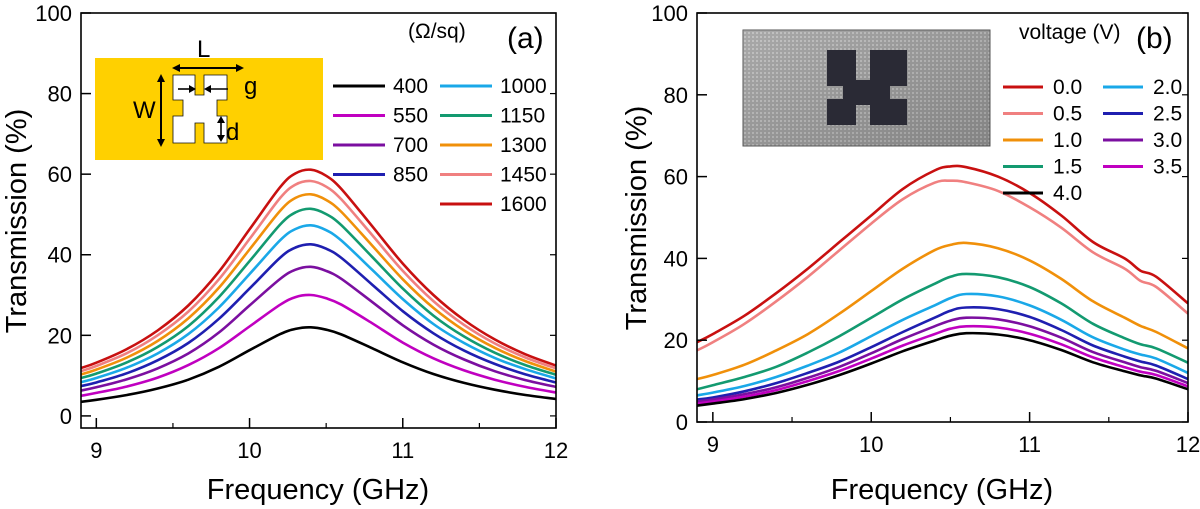  Describe the element at coordinates (437, 31) in the screenshot. I see `panel-a-legend-title: (Ω/sq)` at that location.